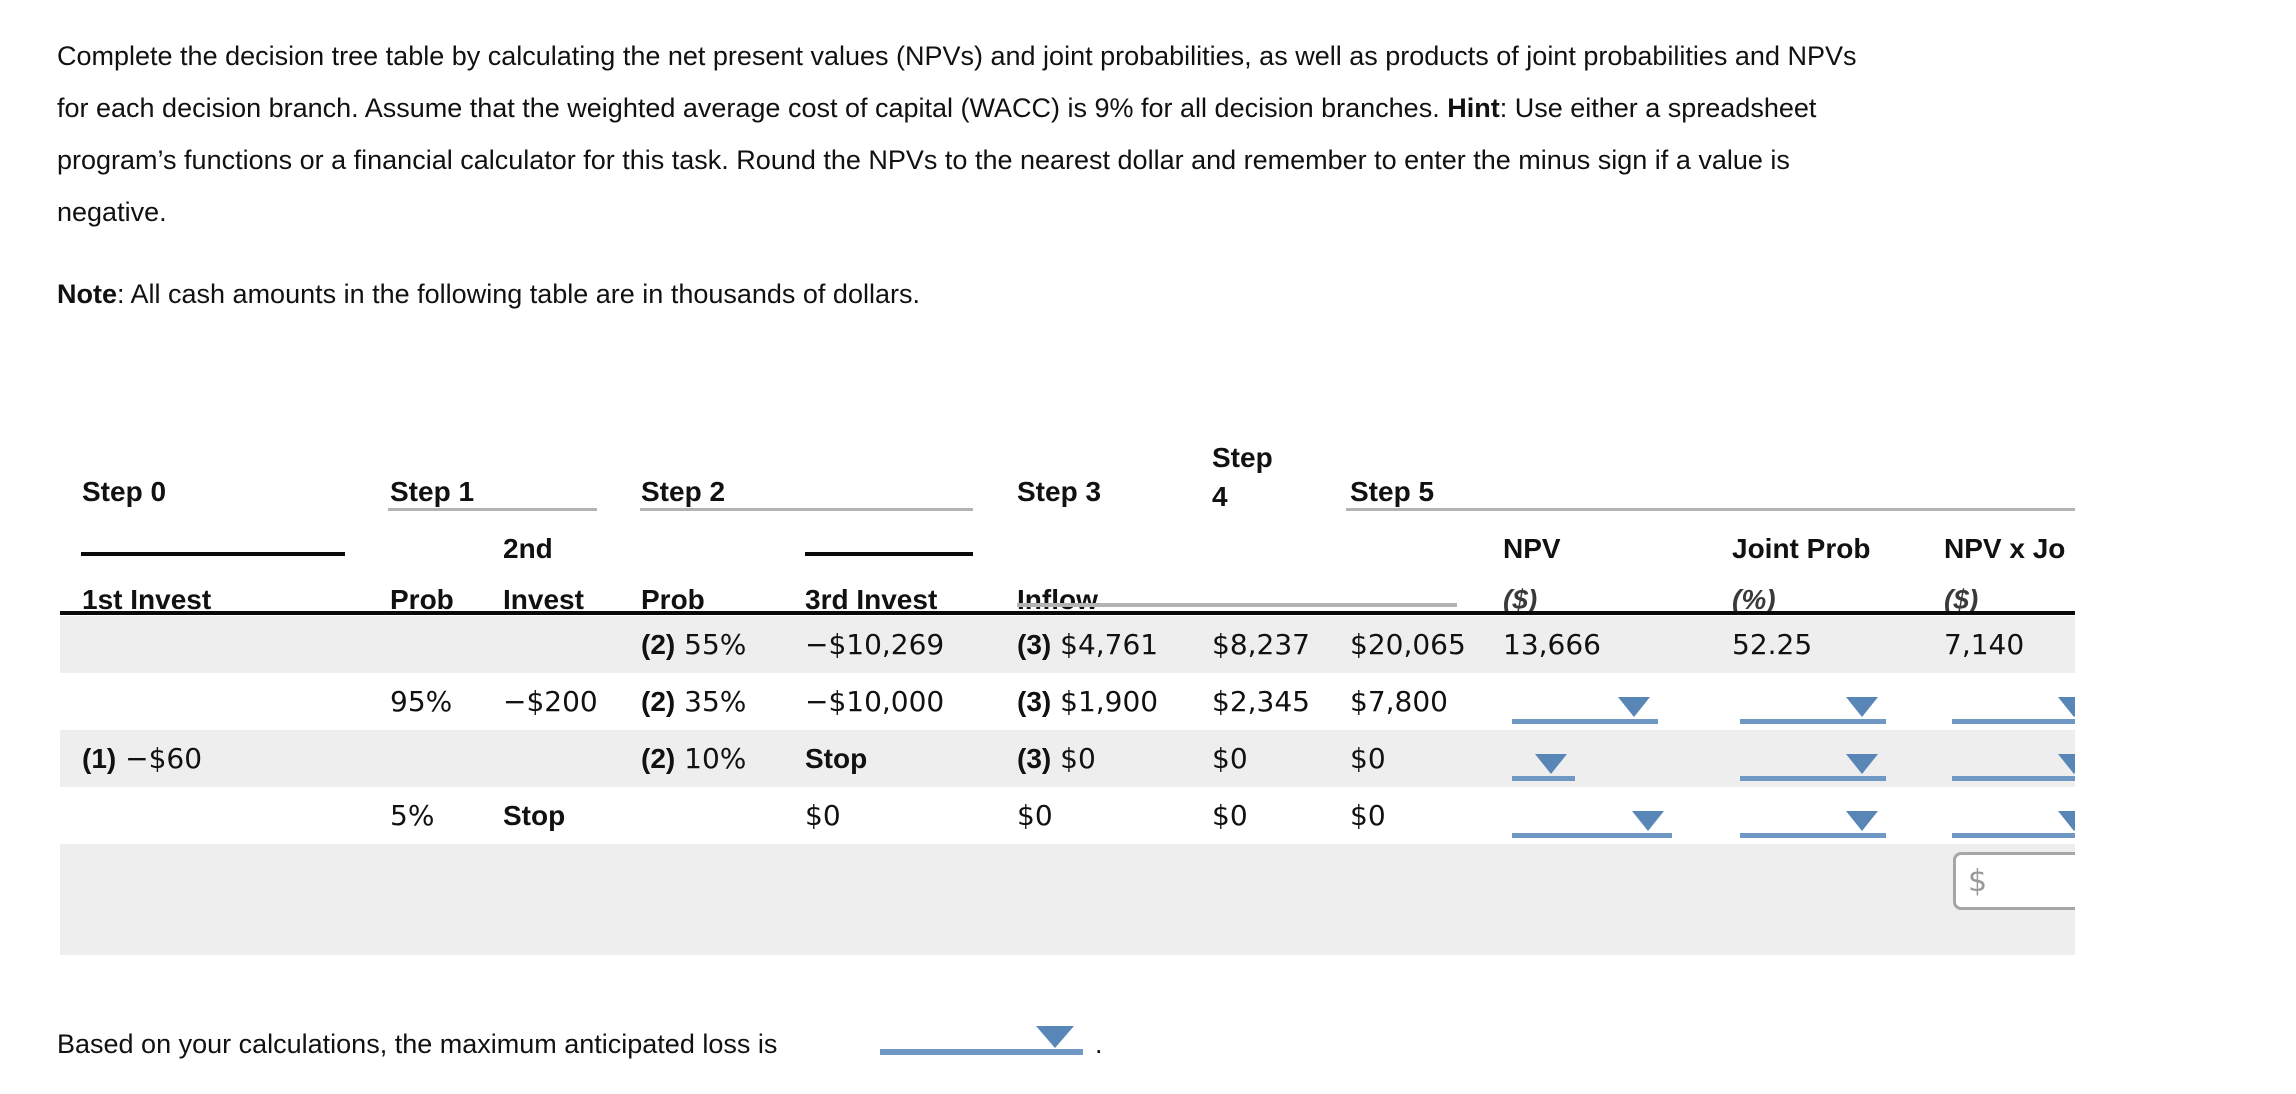 Image resolution: width=2296 pixels, height=1094 pixels. Describe the element at coordinates (1067, 899) in the screenshot. I see `expected-npv-row: Expected NPV =` at that location.